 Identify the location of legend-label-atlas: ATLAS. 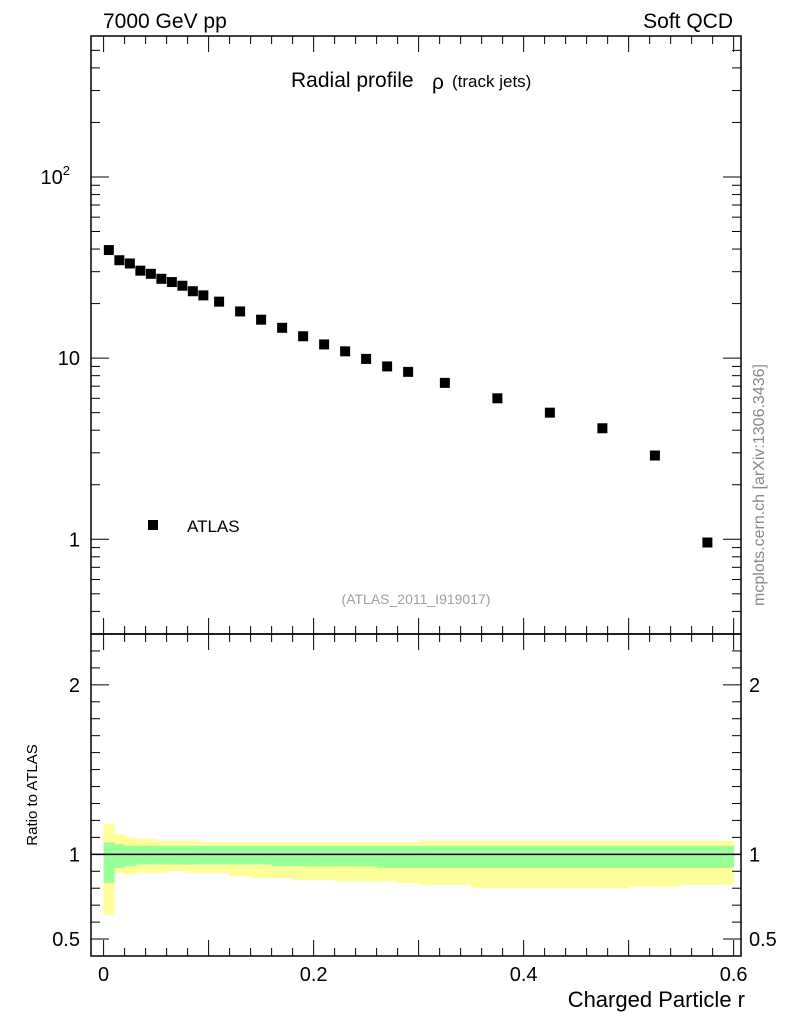
(213, 526).